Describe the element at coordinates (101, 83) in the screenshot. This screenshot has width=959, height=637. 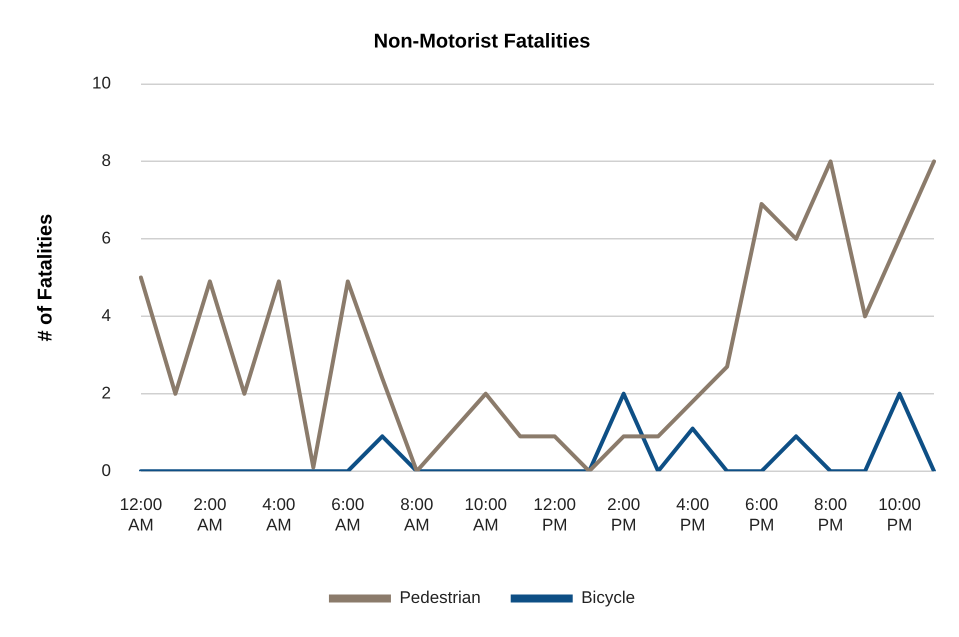
I see `y-tick-label: 10` at that location.